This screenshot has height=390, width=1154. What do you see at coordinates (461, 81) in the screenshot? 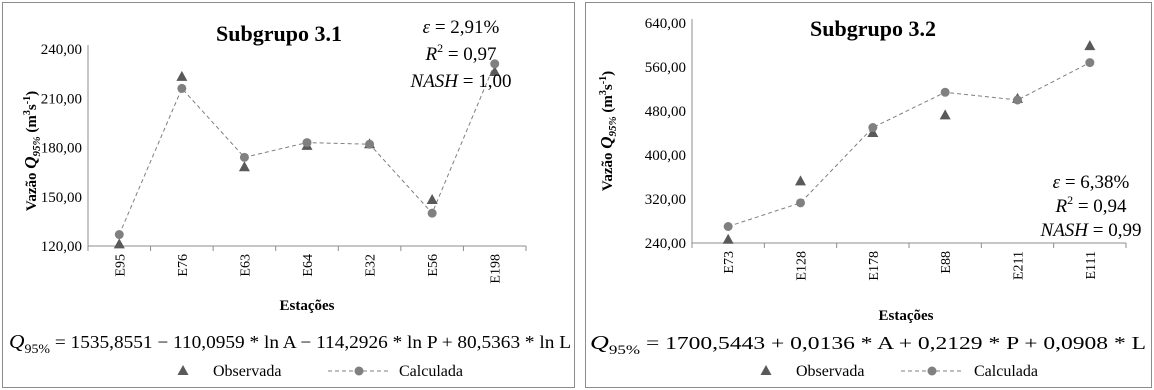
I see `stat-label: NASH = 1,00` at bounding box center [461, 81].